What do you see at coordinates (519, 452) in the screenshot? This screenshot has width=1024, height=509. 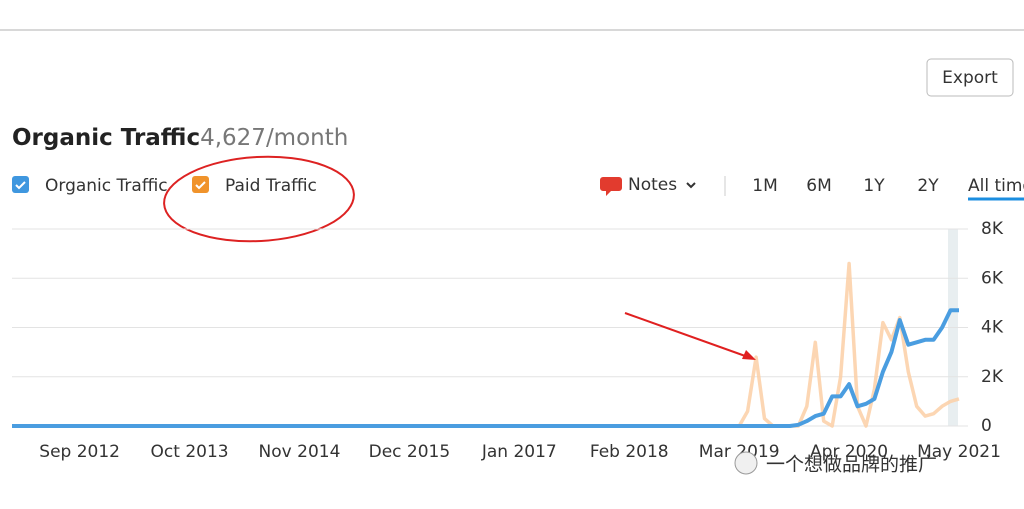 I see `x-tick-label: Jan 2017` at bounding box center [519, 452].